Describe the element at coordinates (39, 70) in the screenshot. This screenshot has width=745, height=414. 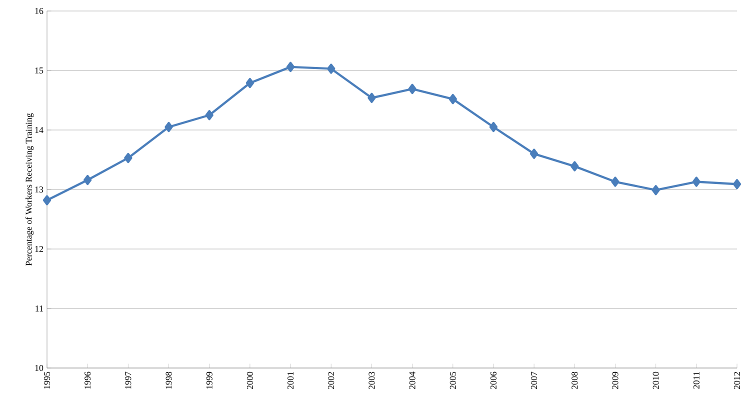
I see `y-tick-label: 15` at that location.